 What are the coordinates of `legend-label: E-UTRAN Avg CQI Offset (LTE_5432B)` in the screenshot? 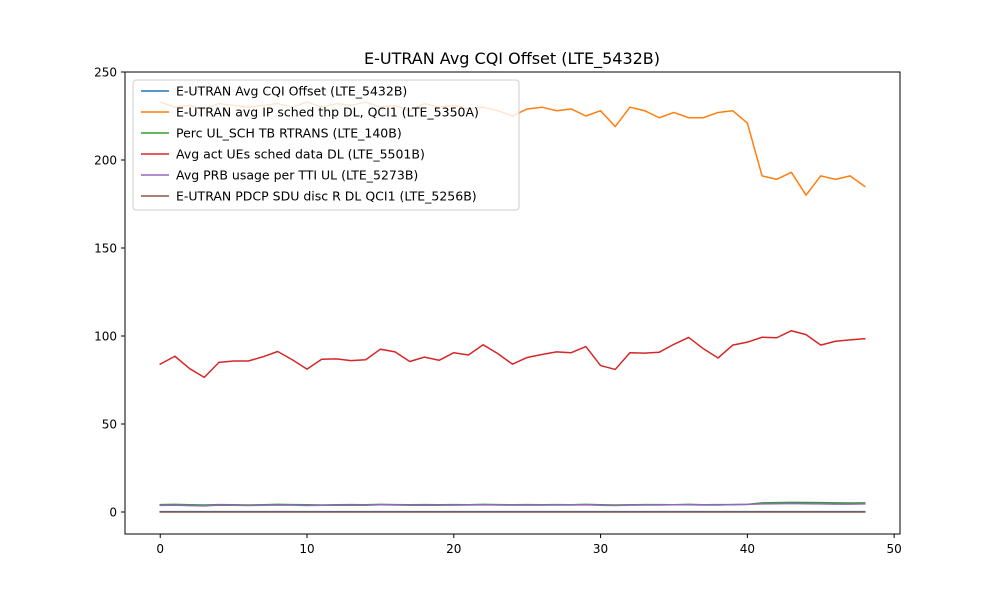 It's located at (291, 91).